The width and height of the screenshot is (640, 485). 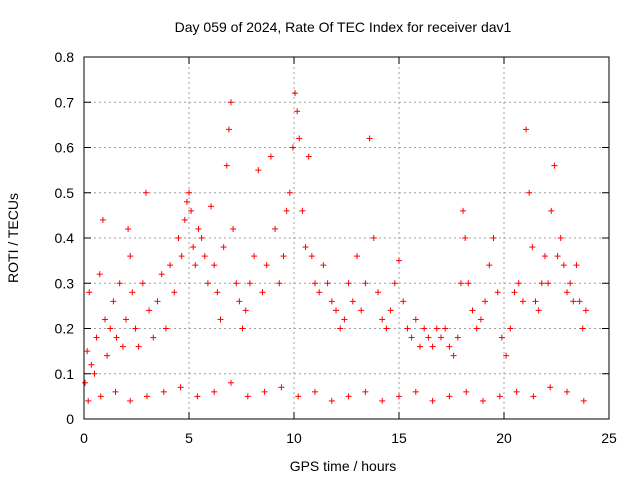 What do you see at coordinates (399, 438) in the screenshot?
I see `x-tick-label: 15` at bounding box center [399, 438].